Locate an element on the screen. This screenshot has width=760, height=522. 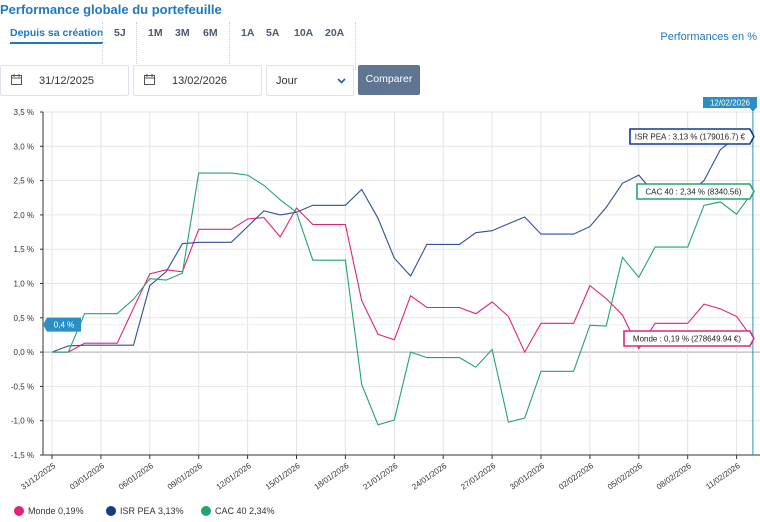
crosshair-y-badge is located at coordinates (62, 324).